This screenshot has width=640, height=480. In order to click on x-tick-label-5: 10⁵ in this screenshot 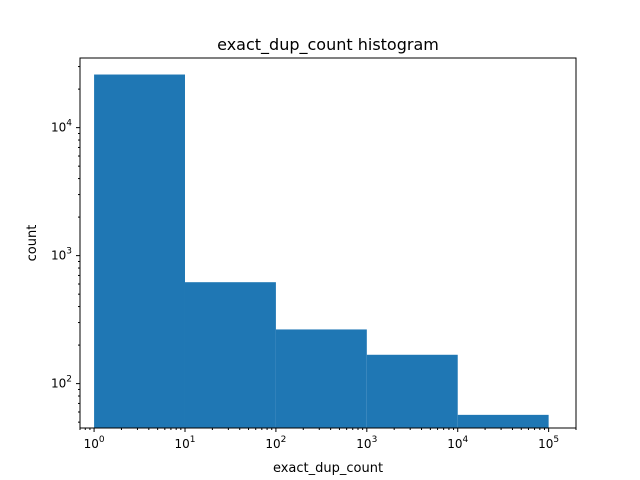, I will do `click(548, 443)`.